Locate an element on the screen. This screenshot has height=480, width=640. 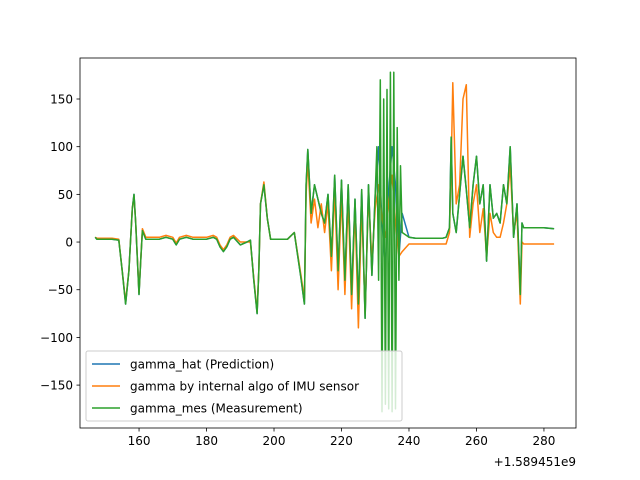
y-axis: −150 −100 −50 0 50 100 150 is located at coordinates (60, 243).